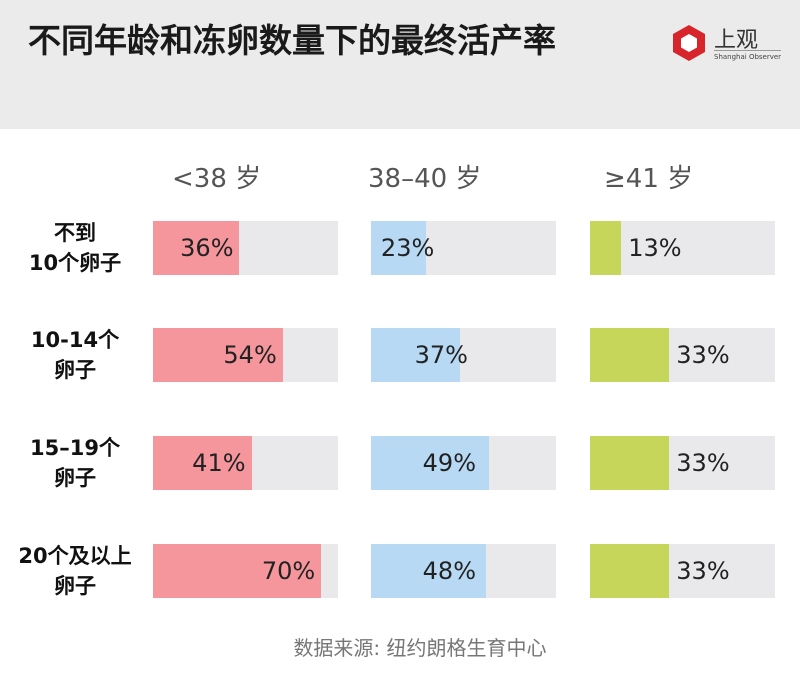 This screenshot has height=686, width=800. Describe the element at coordinates (420, 648) in the screenshot. I see `source-note: 数据来源: 纽约朗格生育中心` at that location.